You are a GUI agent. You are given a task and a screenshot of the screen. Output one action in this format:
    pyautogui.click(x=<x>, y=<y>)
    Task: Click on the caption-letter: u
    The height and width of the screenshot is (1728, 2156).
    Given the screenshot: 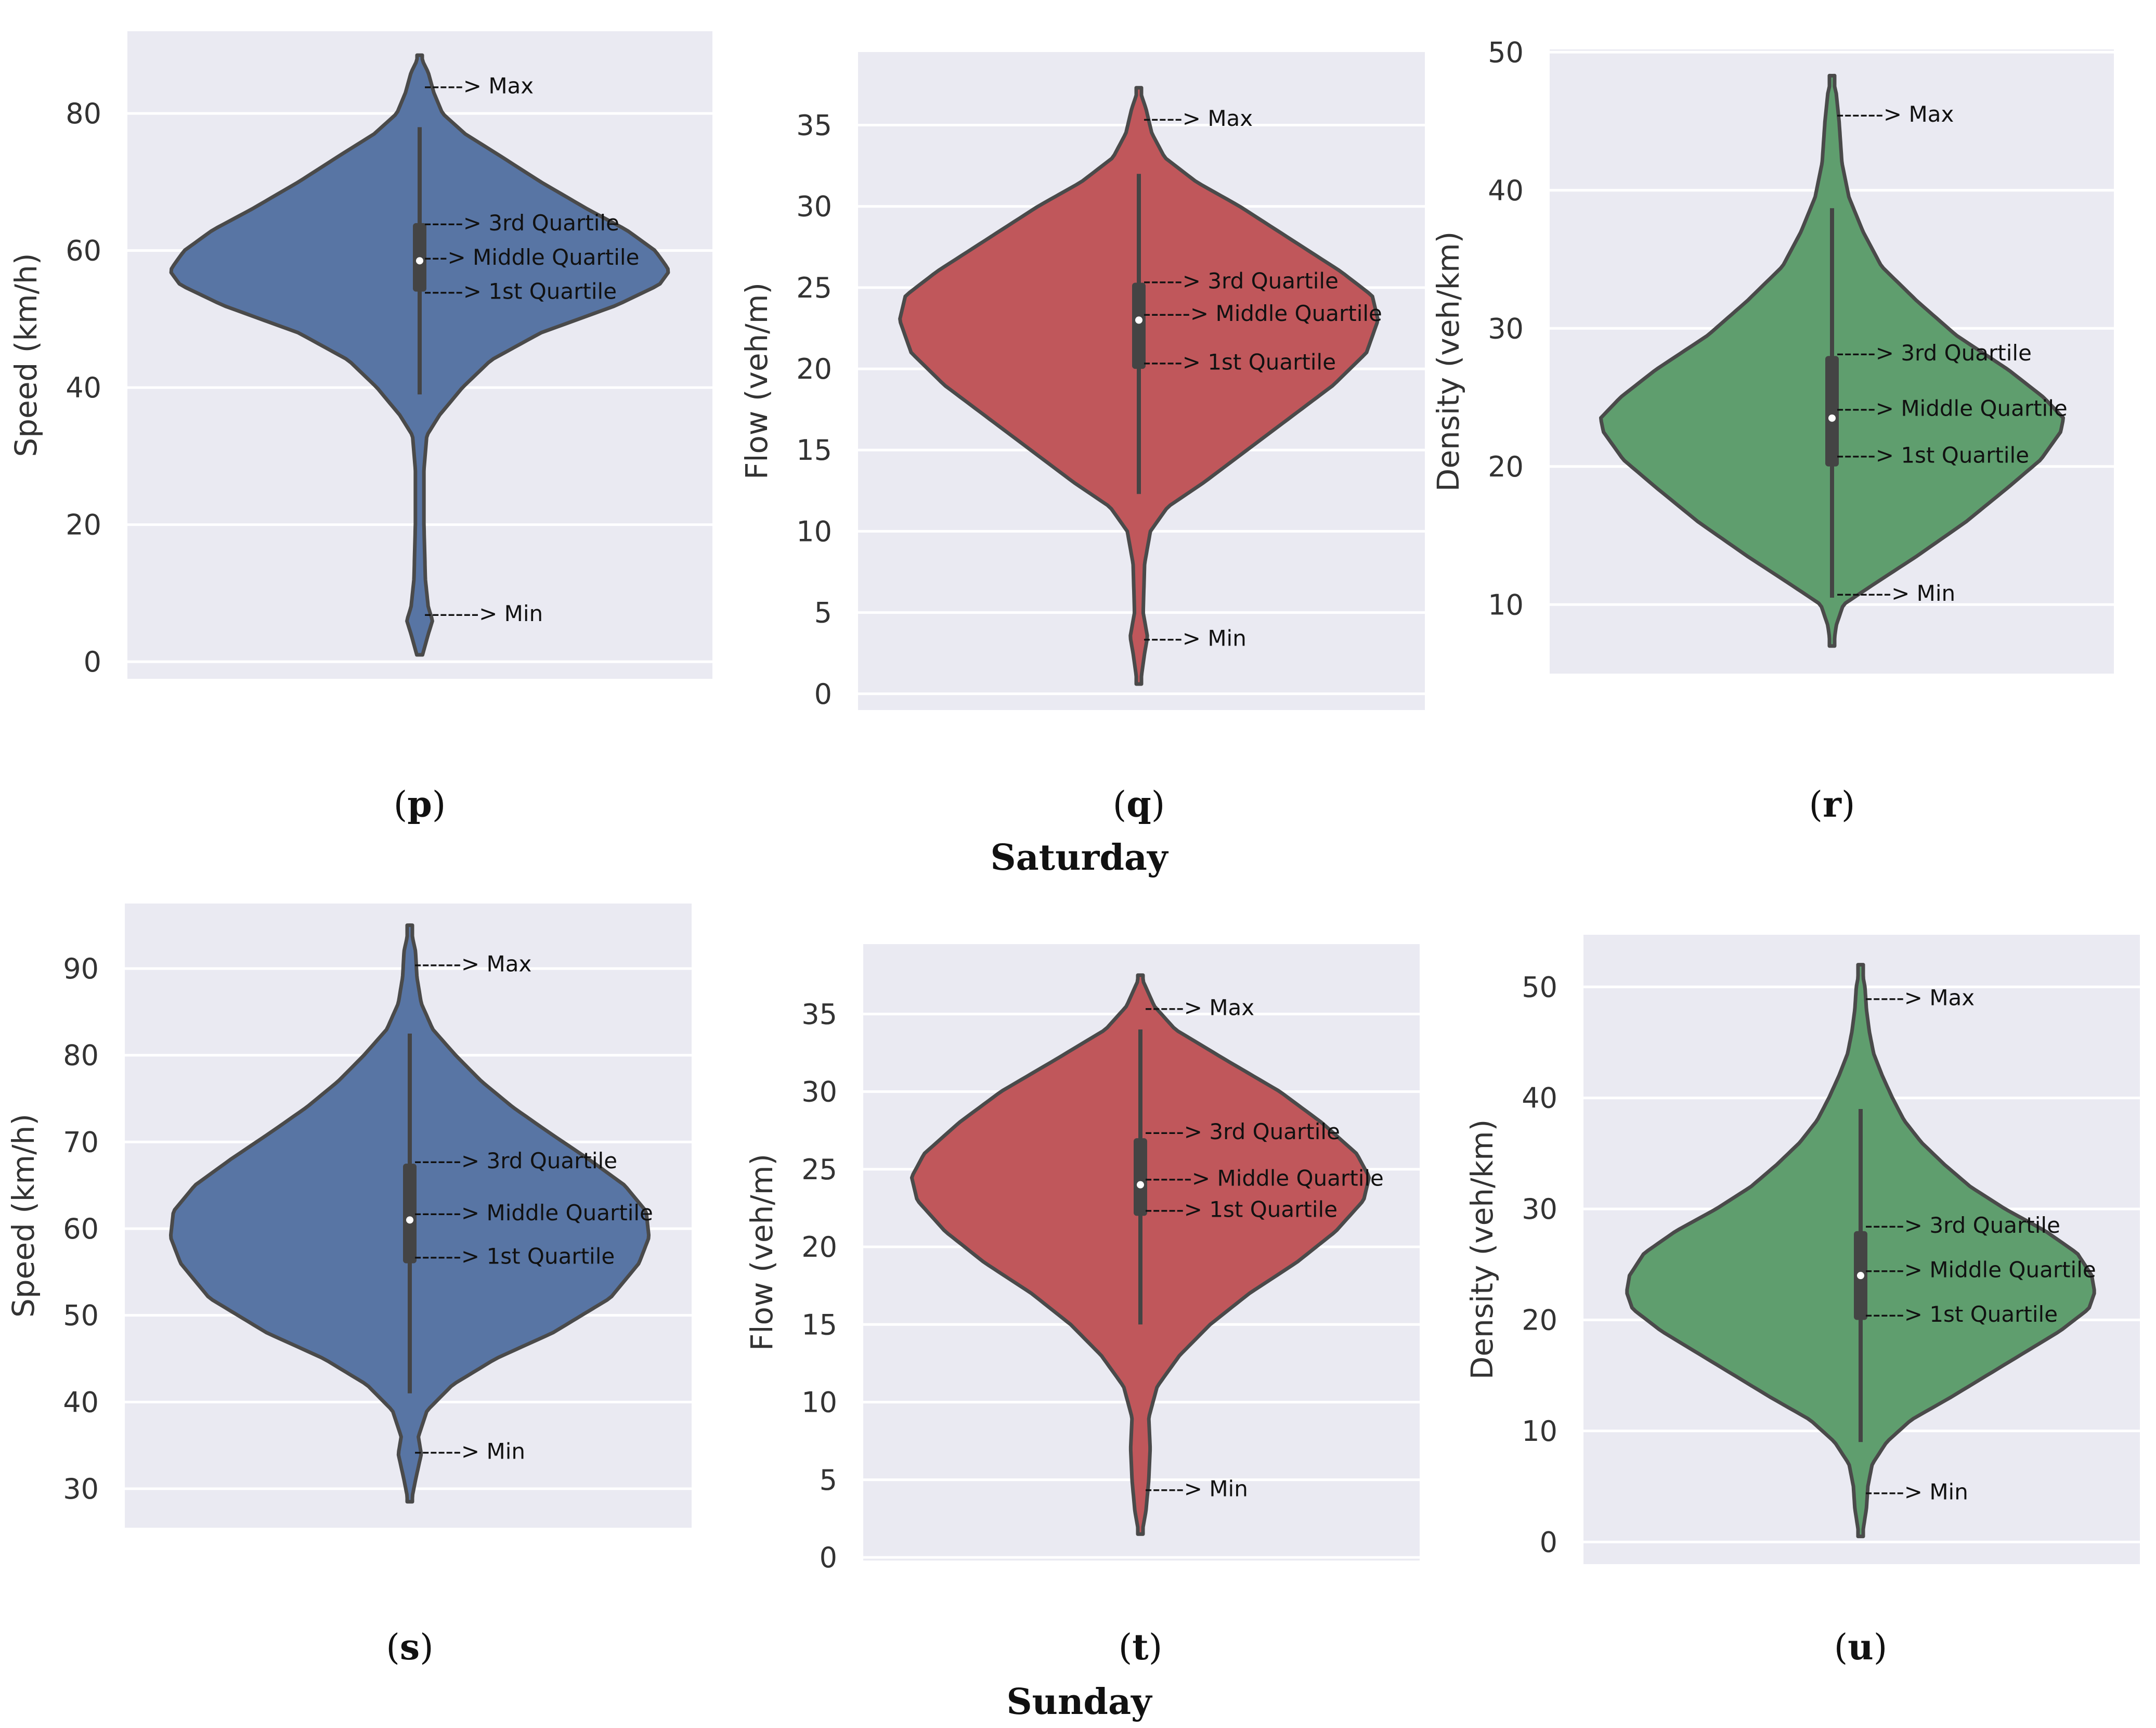 What is the action you would take?
    pyautogui.click(x=1860, y=1647)
    